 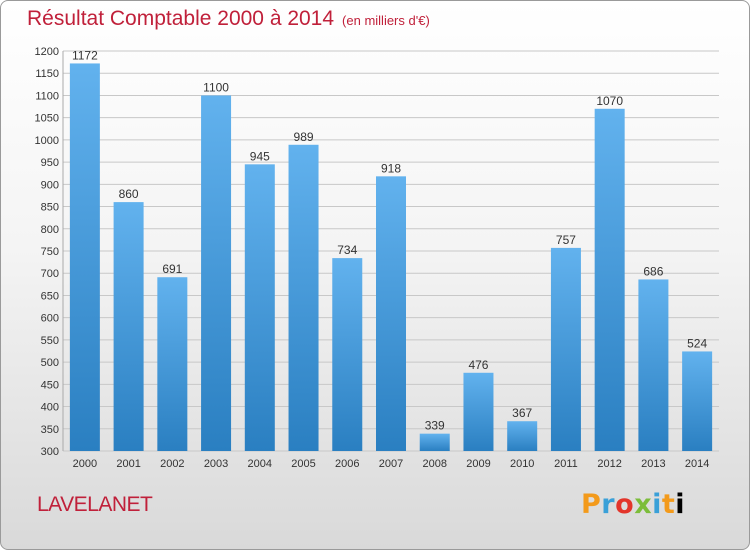 I want to click on y-tick-label: 1100, so click(x=47, y=96).